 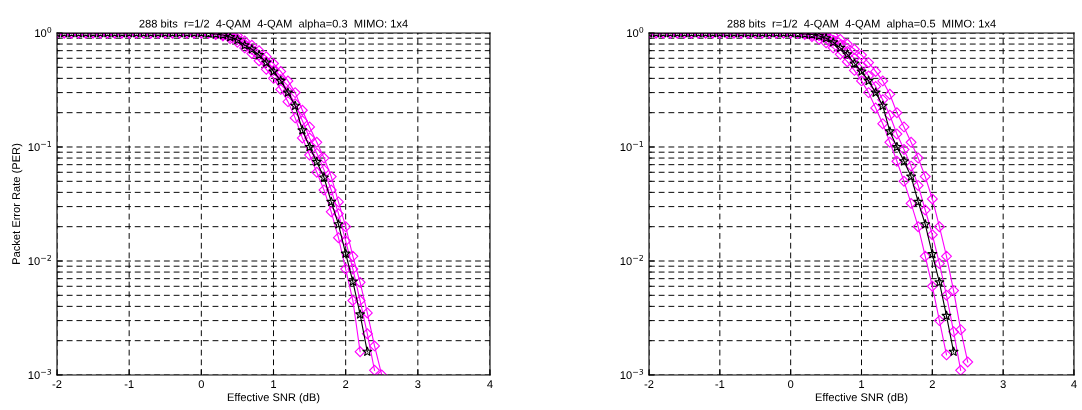 What do you see at coordinates (861, 24) in the screenshot?
I see `chart-title: 288 bits r=1/2 4-QAM 4-QAM alpha=0.5 MIMO: 1x4` at bounding box center [861, 24].